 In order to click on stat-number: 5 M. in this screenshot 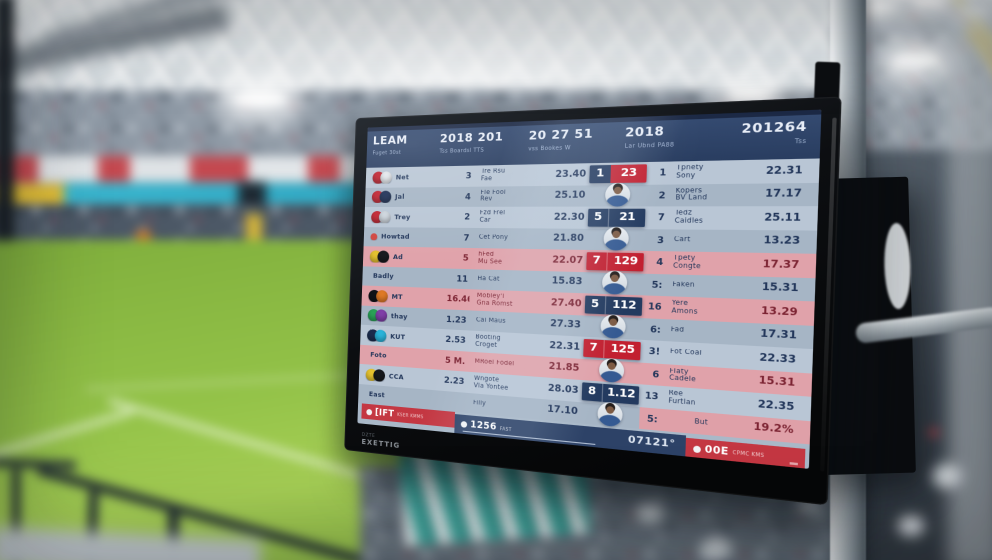, I will do `click(455, 360)`.